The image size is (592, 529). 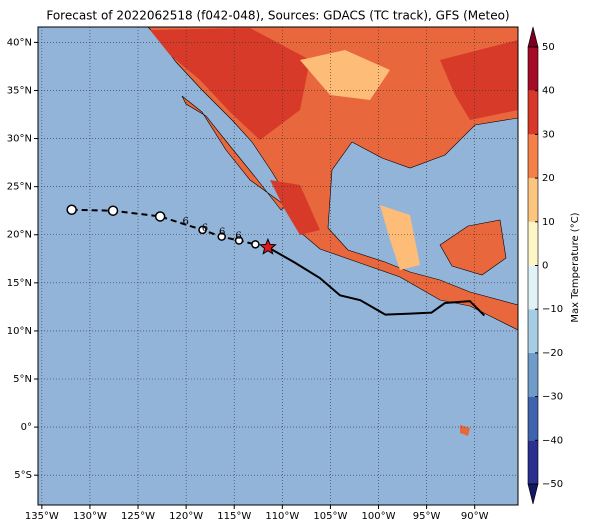 What do you see at coordinates (186, 516) in the screenshot?
I see `x-tick-label: 120°W` at bounding box center [186, 516].